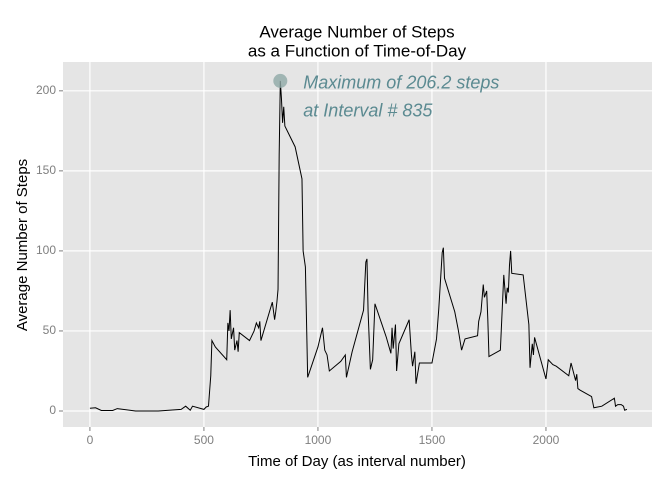 The height and width of the screenshot is (480, 672). What do you see at coordinates (90, 440) in the screenshot?
I see `x-tick-label: 0` at bounding box center [90, 440].